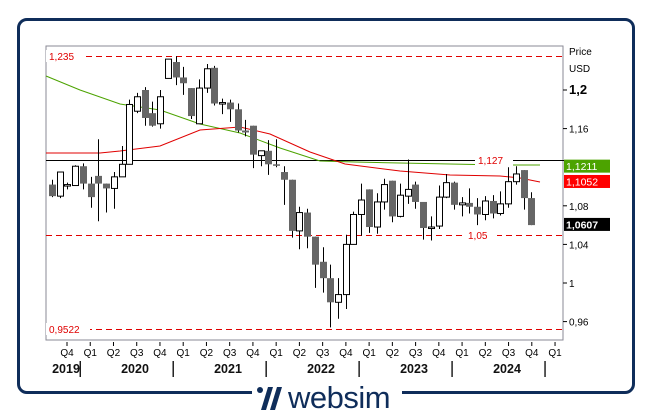  I want to click on websim-logo-icon, so click(269, 398).